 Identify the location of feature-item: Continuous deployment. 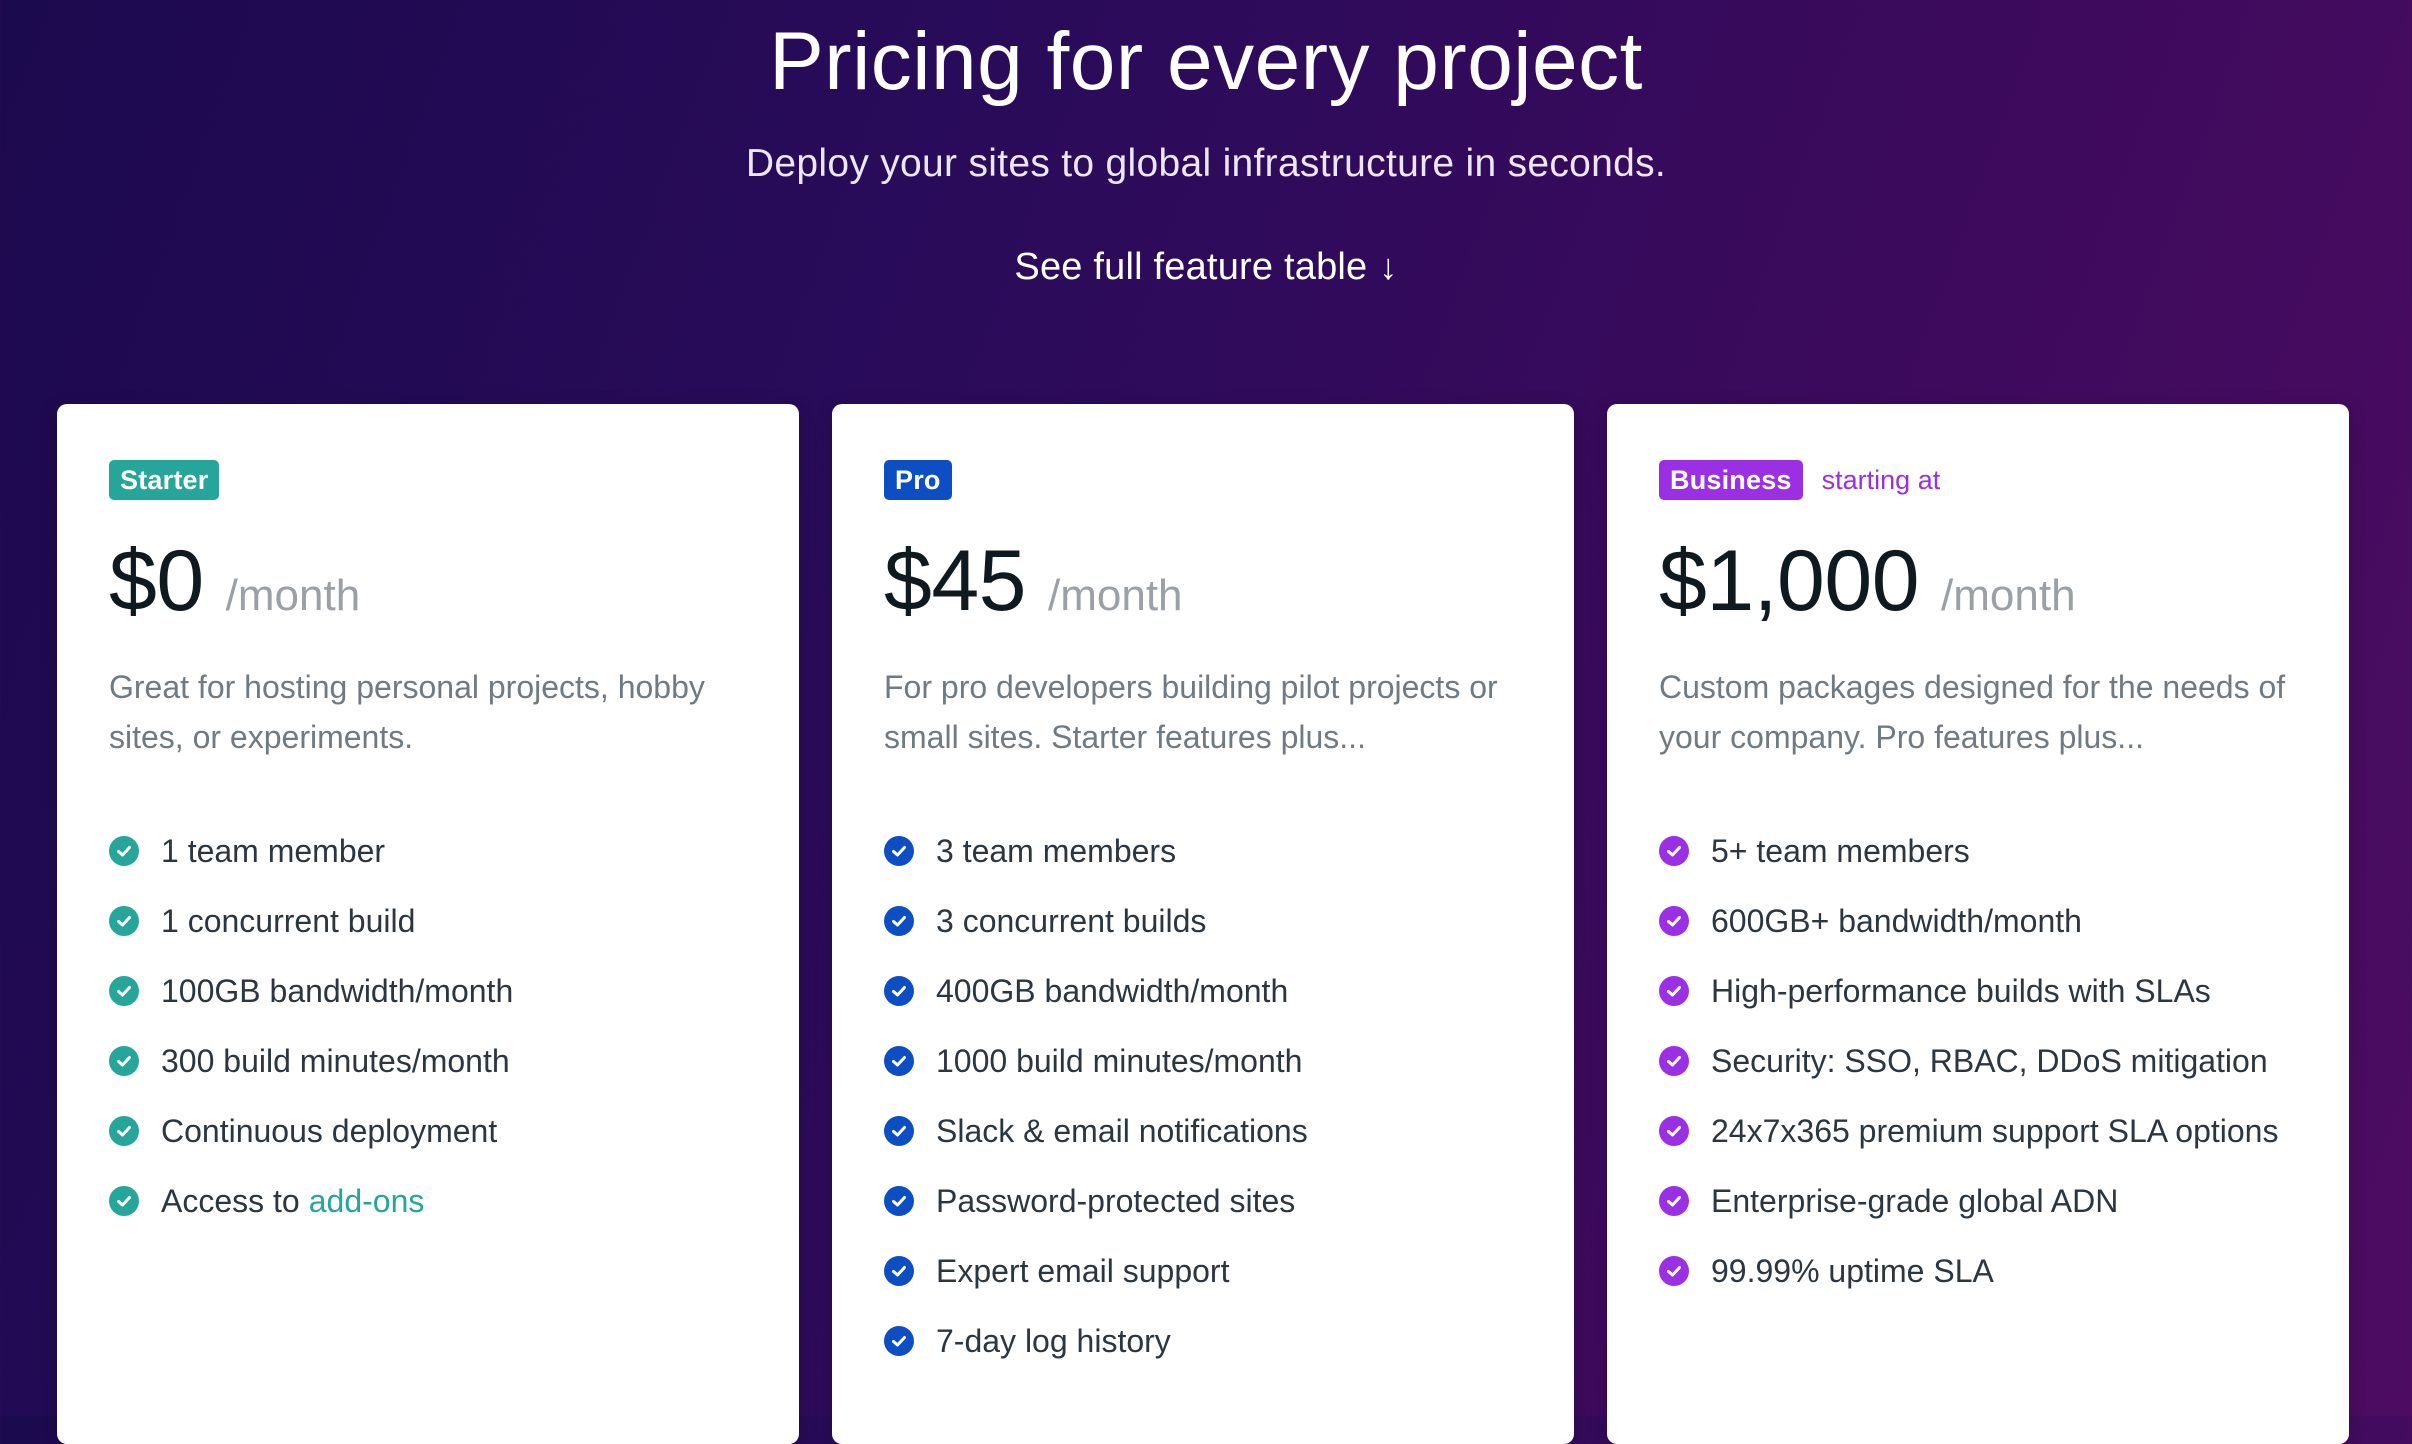
(311, 1131).